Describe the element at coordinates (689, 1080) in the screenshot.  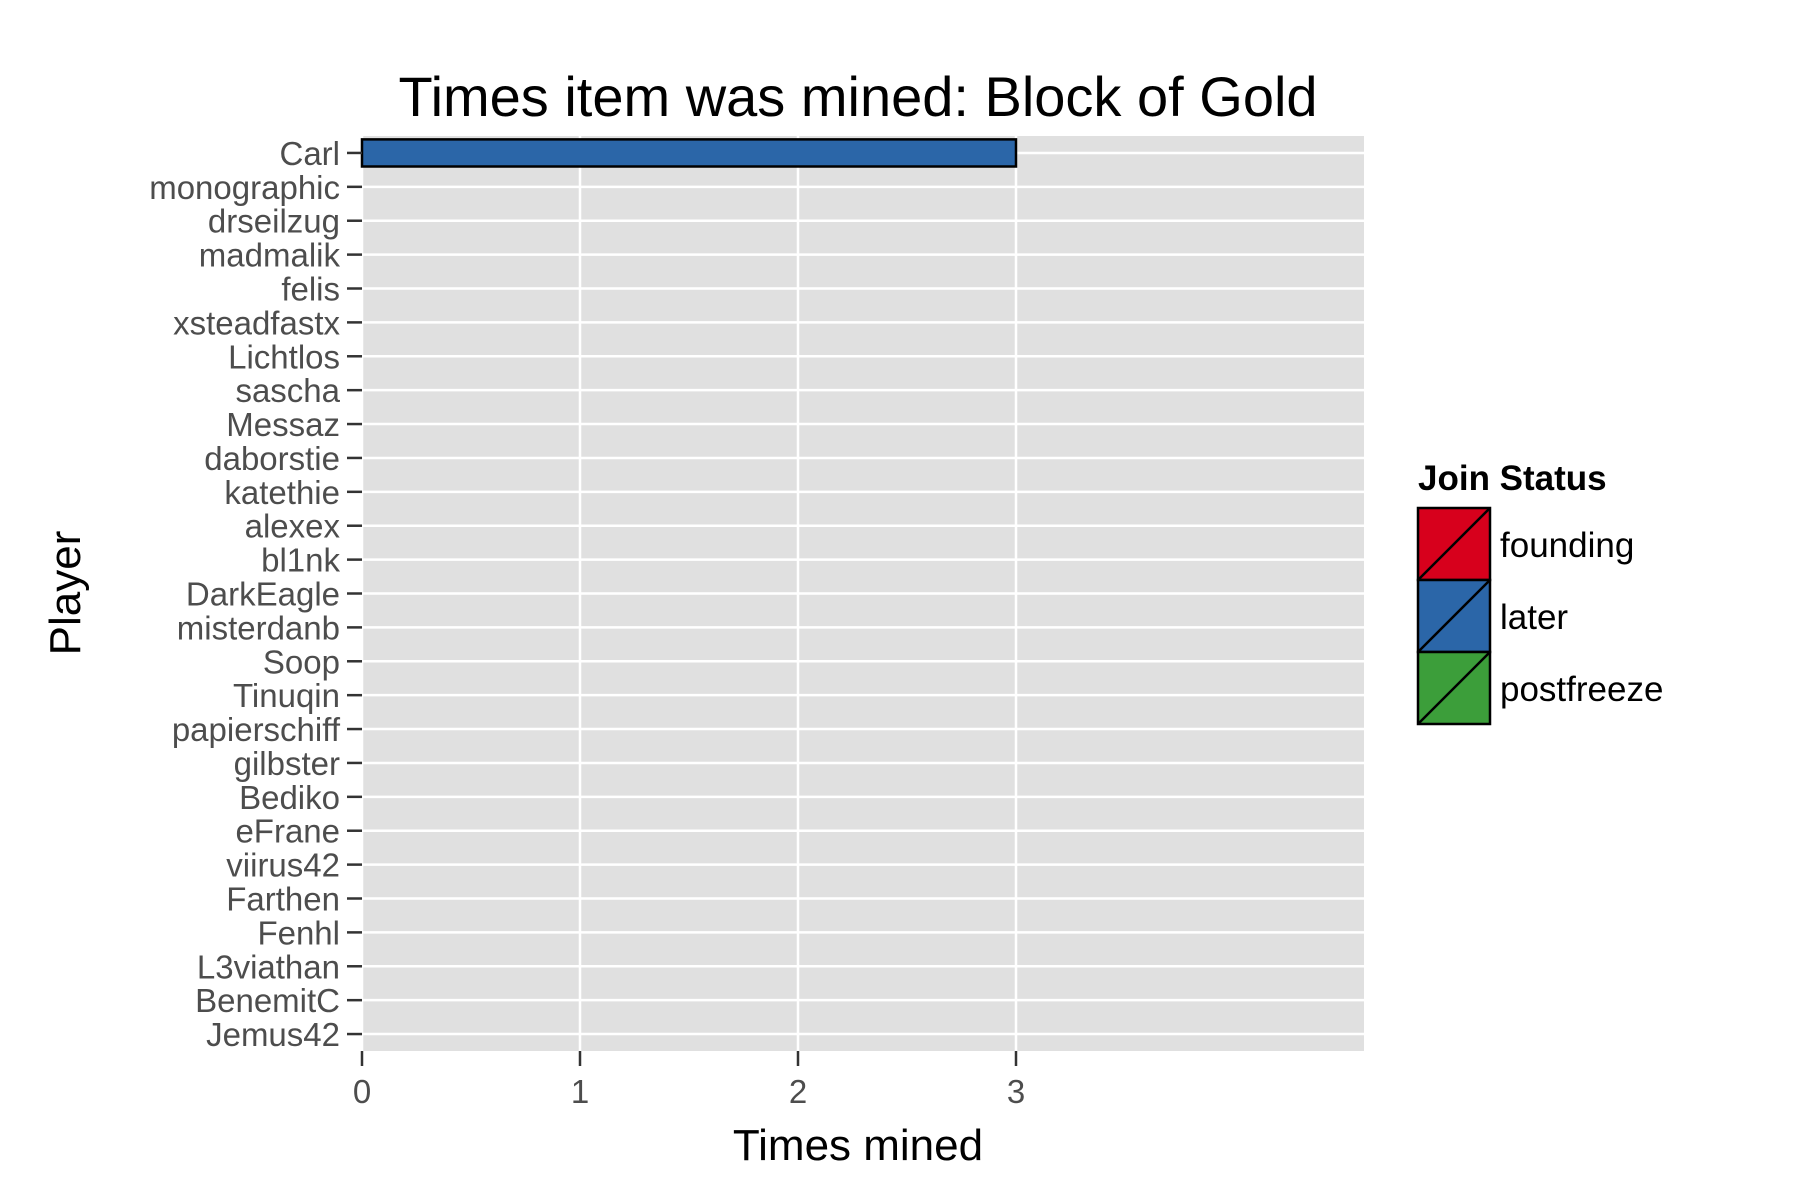
I see `x-axis: 0 1 2 3` at that location.